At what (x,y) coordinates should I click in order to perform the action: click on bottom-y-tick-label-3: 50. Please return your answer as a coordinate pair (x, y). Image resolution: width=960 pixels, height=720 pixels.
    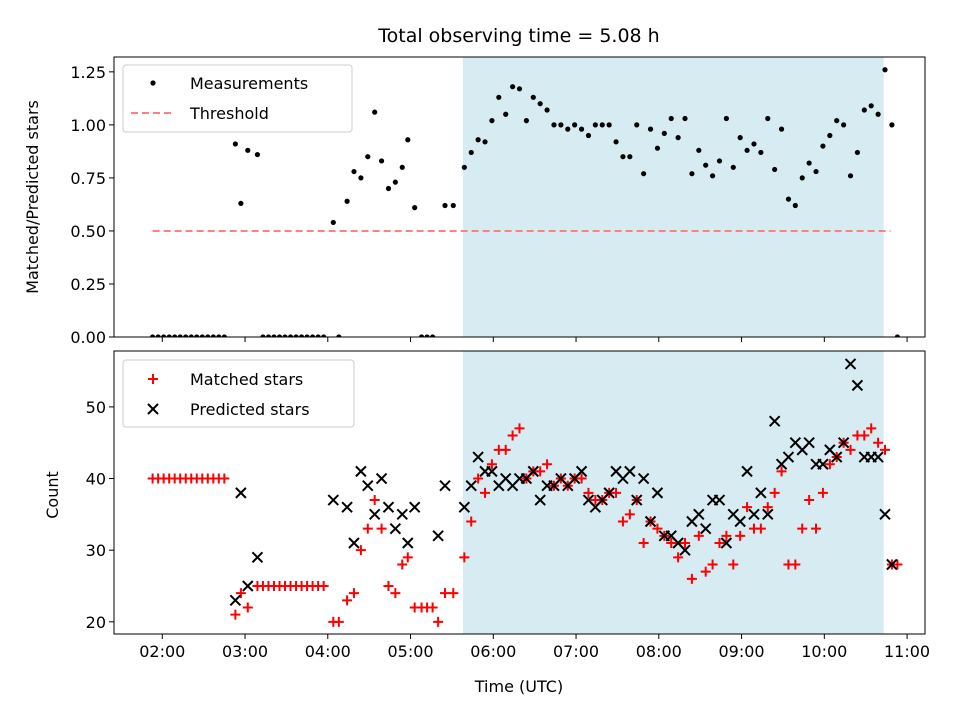
    Looking at the image, I should click on (96, 407).